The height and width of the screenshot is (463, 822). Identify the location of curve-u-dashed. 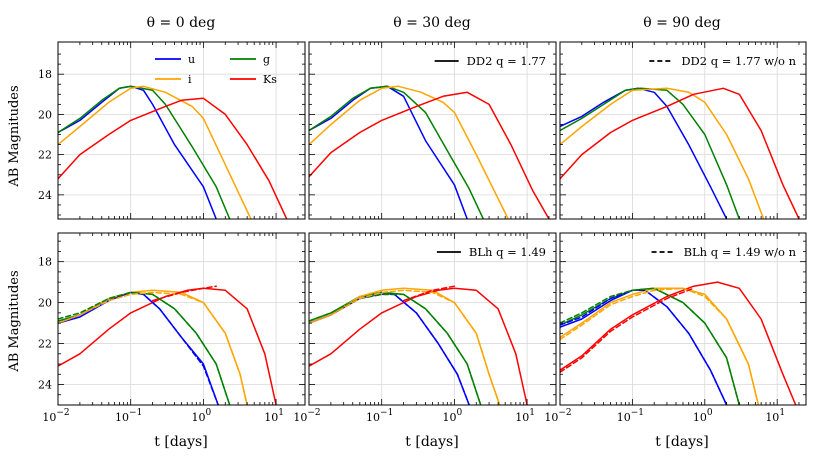
(644, 347).